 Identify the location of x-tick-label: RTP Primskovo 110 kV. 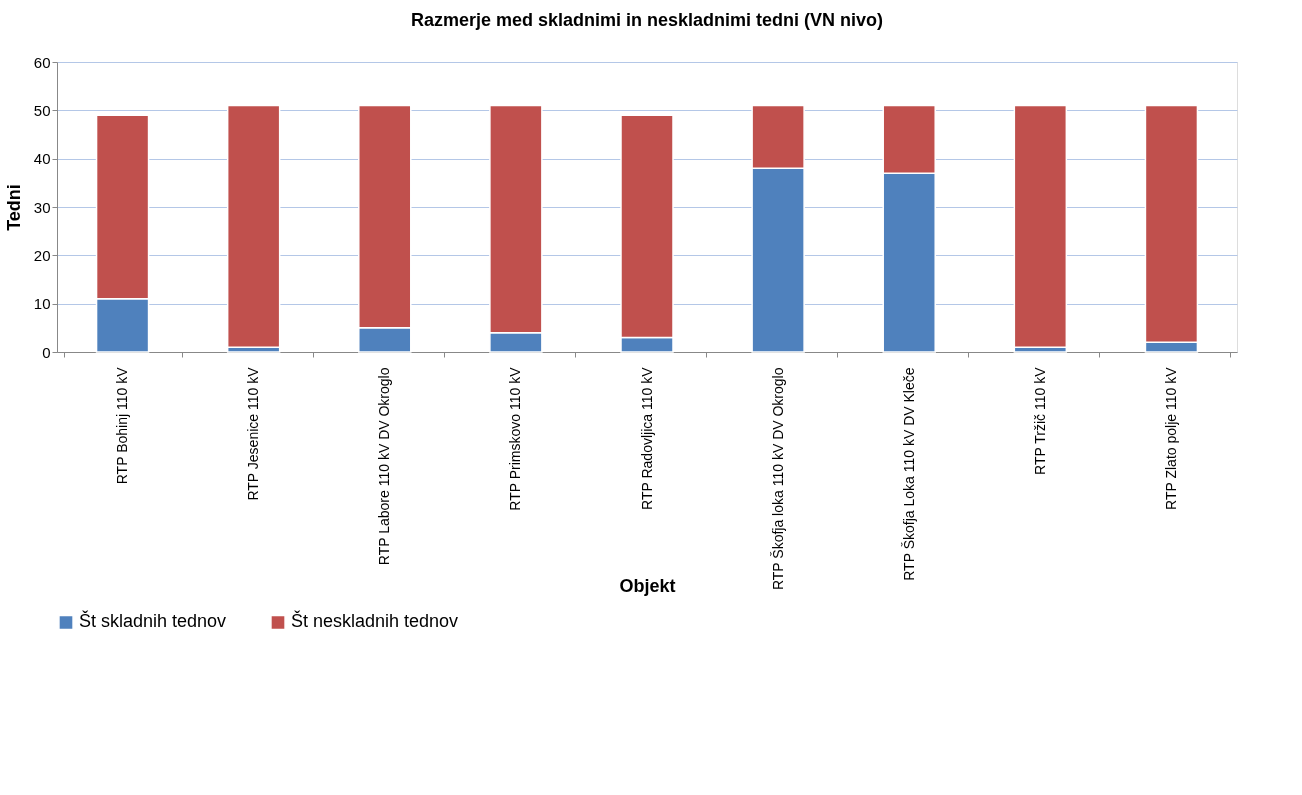
(515, 438).